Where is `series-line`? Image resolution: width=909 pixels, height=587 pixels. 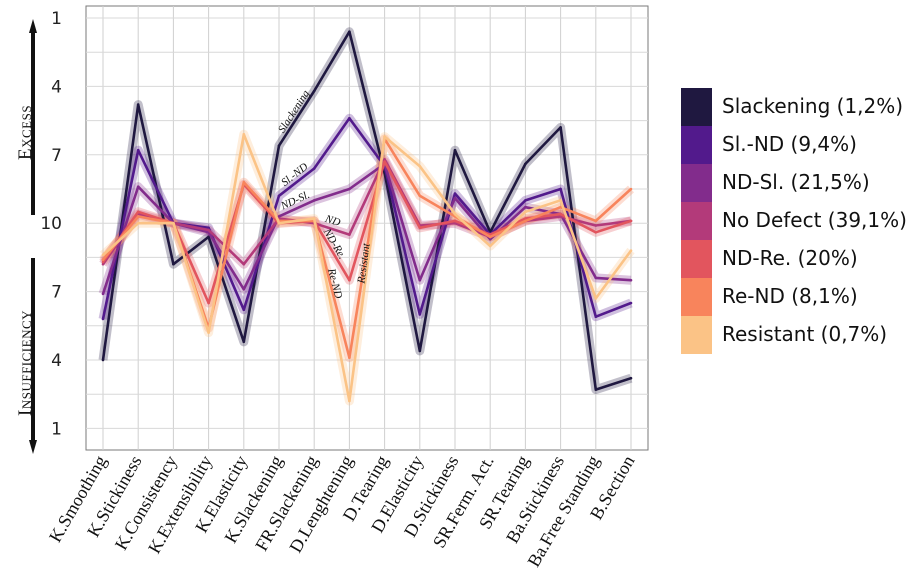 series-line is located at coordinates (366, 232).